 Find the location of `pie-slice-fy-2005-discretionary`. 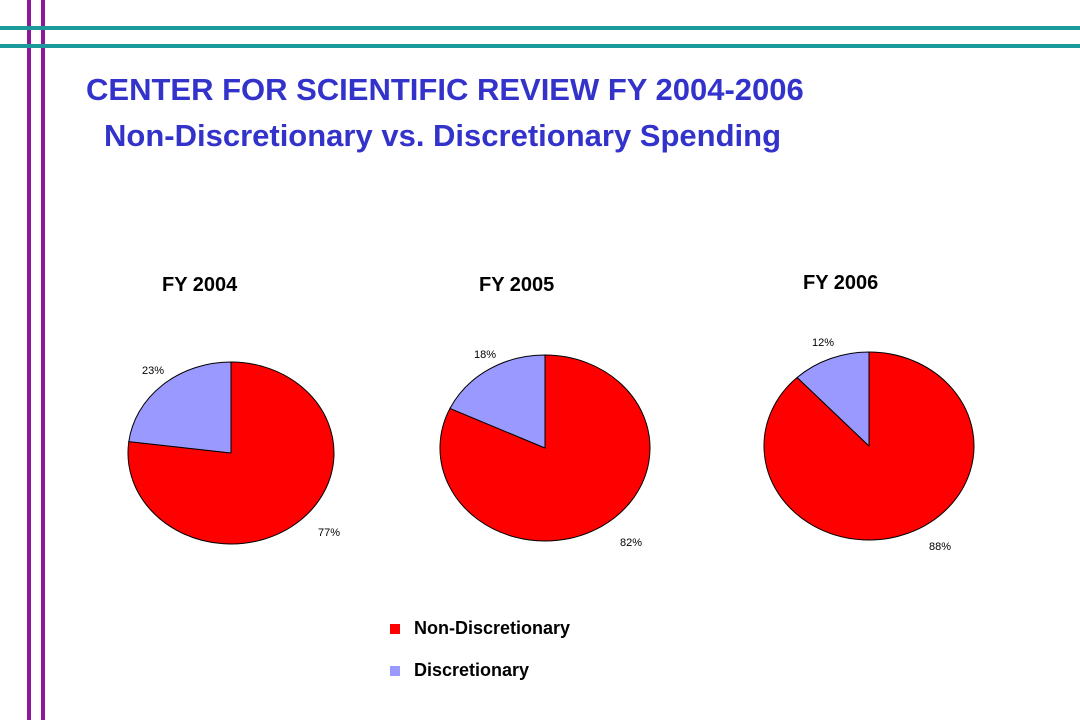

pie-slice-fy-2005-discretionary is located at coordinates (497, 401).